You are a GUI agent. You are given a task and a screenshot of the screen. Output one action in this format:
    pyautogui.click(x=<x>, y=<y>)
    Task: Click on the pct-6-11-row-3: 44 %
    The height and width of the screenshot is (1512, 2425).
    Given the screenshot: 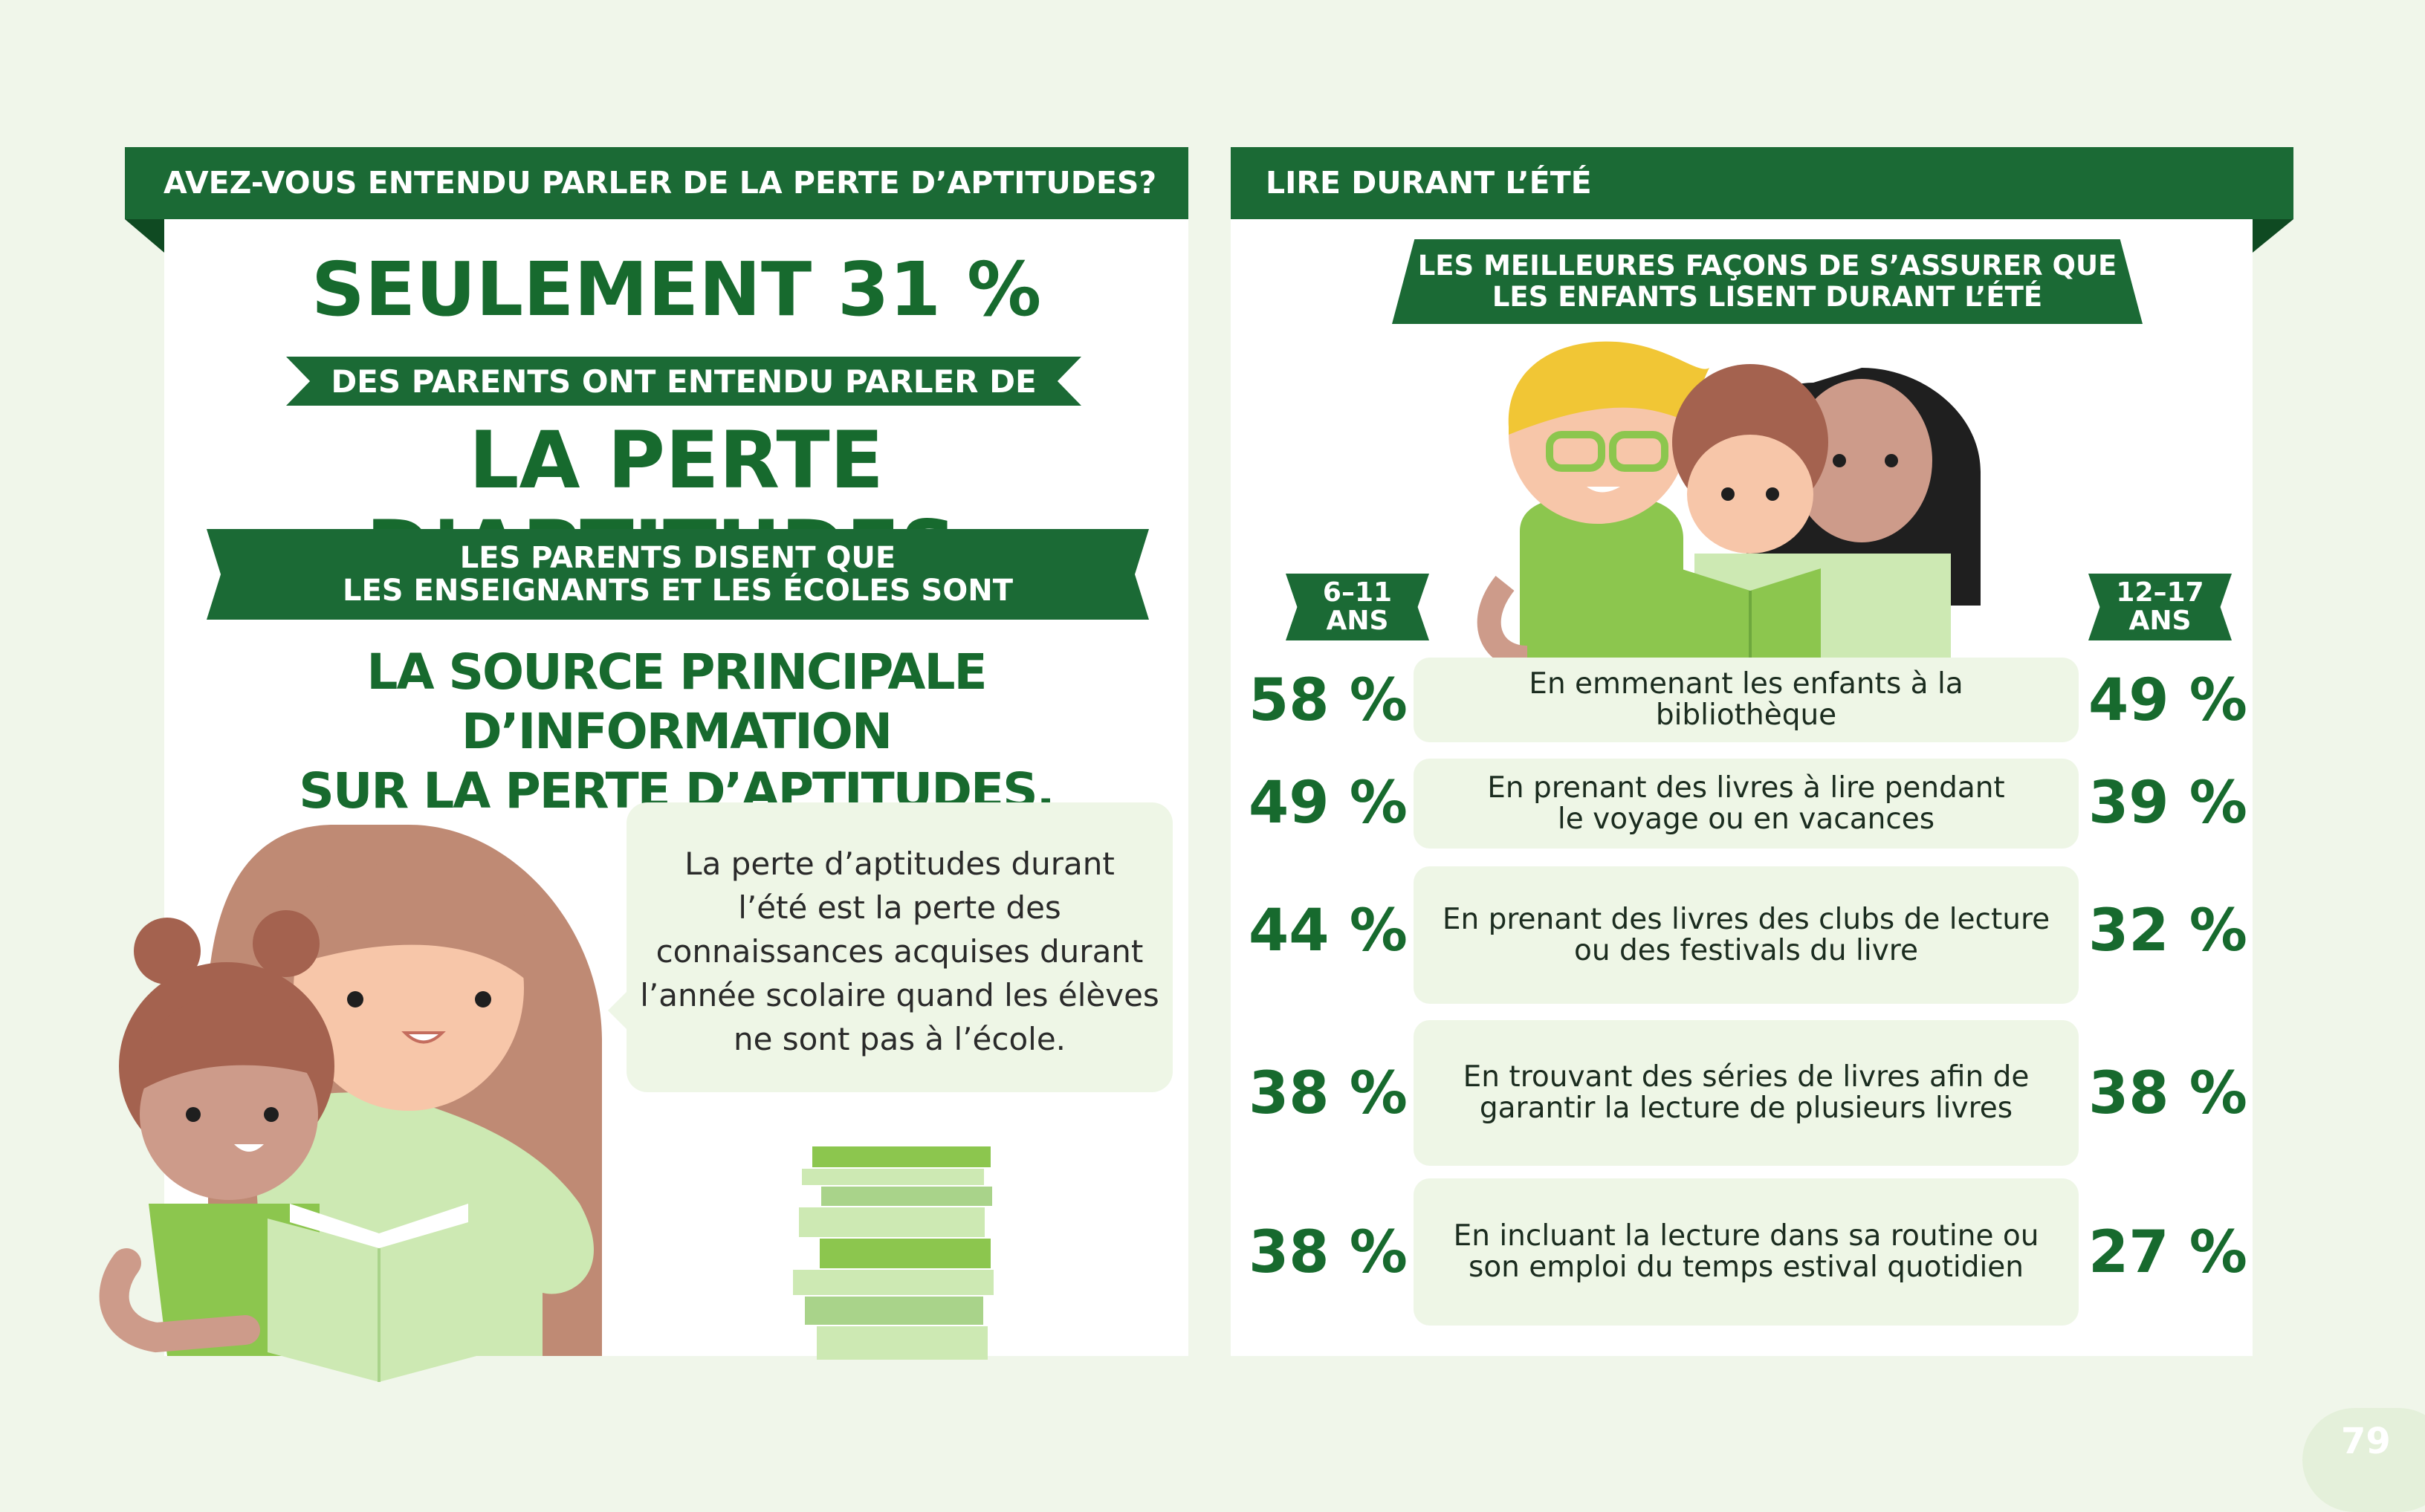 What is the action you would take?
    pyautogui.click(x=1328, y=931)
    